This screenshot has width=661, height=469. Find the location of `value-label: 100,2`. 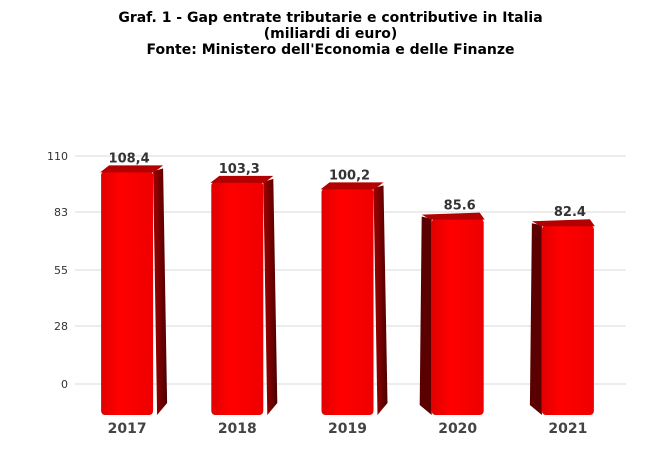

value-label: 100,2 is located at coordinates (349, 175).